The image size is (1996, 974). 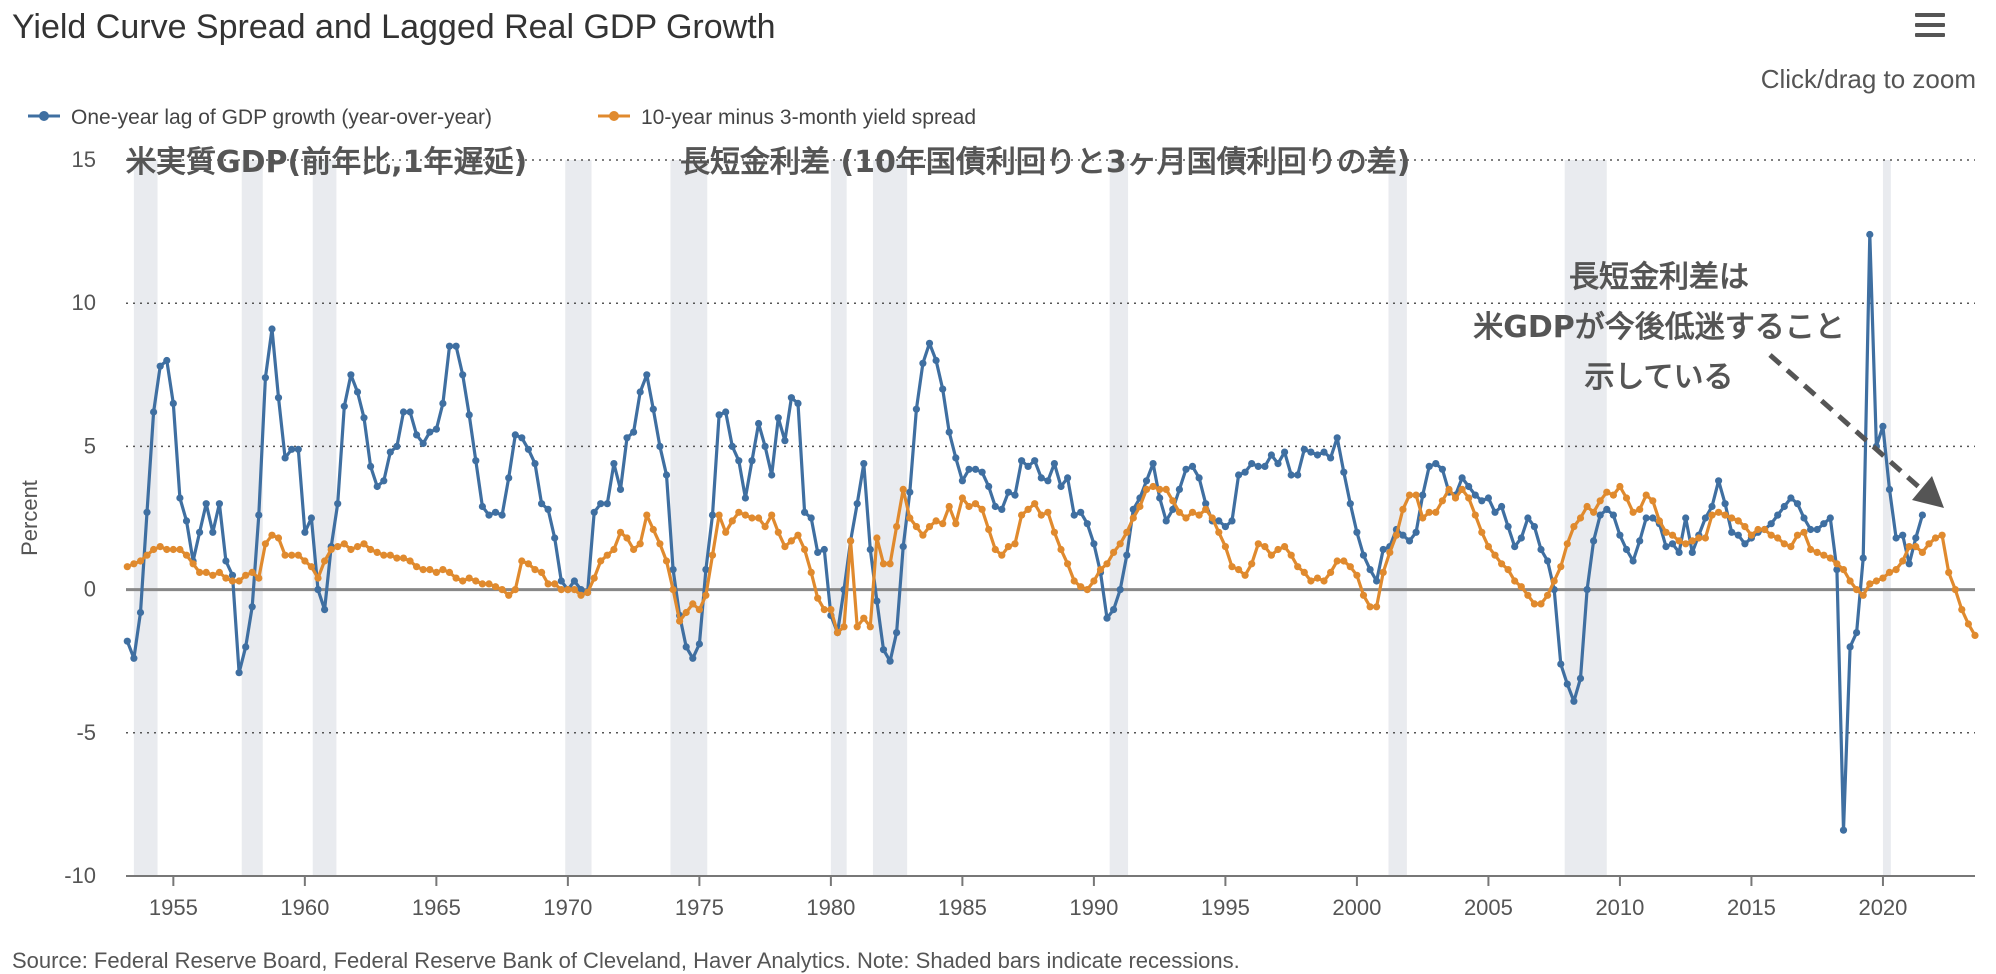 I want to click on legend-label-1: 10-year minus 3-month yield spread, so click(x=808, y=117).